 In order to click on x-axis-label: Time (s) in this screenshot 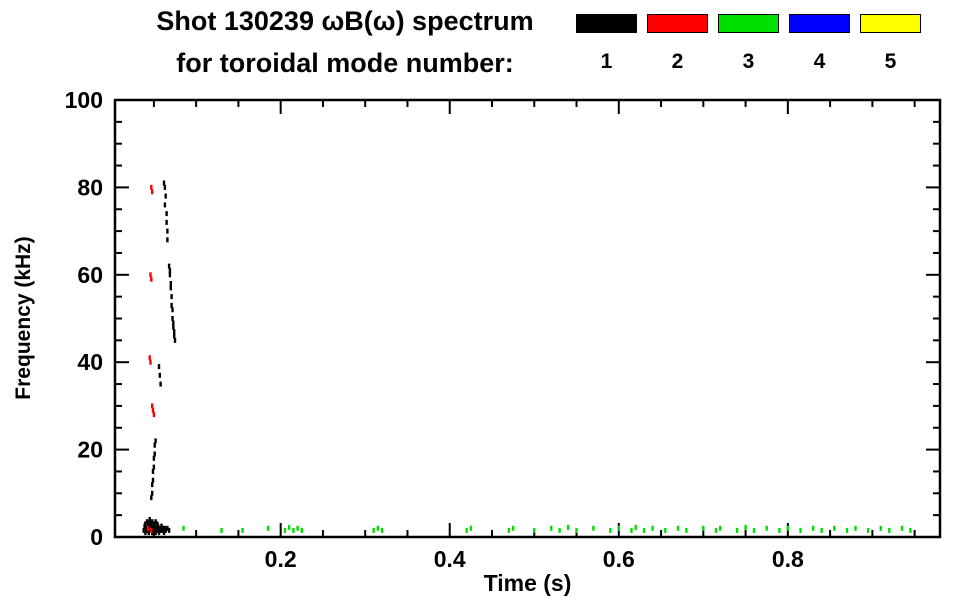, I will do `click(527, 583)`.